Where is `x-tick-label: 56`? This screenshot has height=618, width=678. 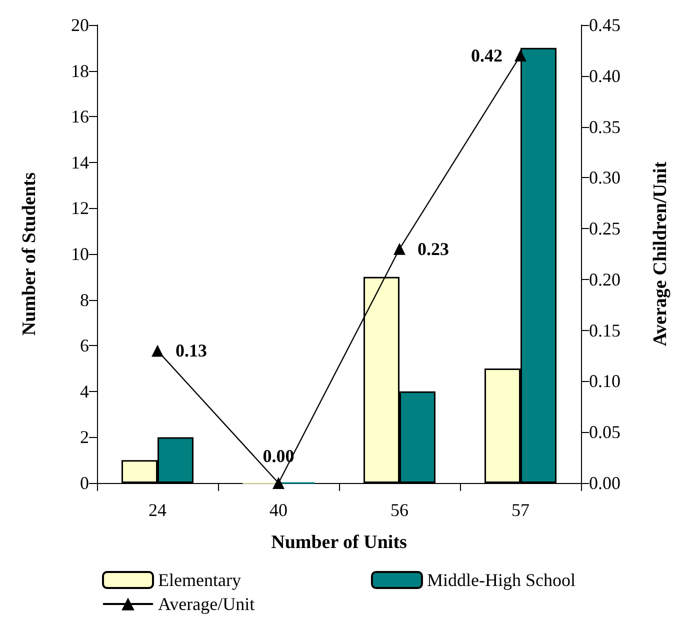
x-tick-label: 56 is located at coordinates (399, 510).